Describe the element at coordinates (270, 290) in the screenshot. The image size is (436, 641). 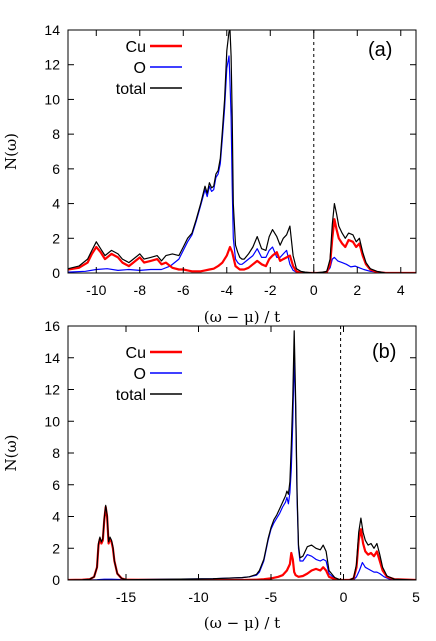
I see `x-tick-label: -2` at that location.